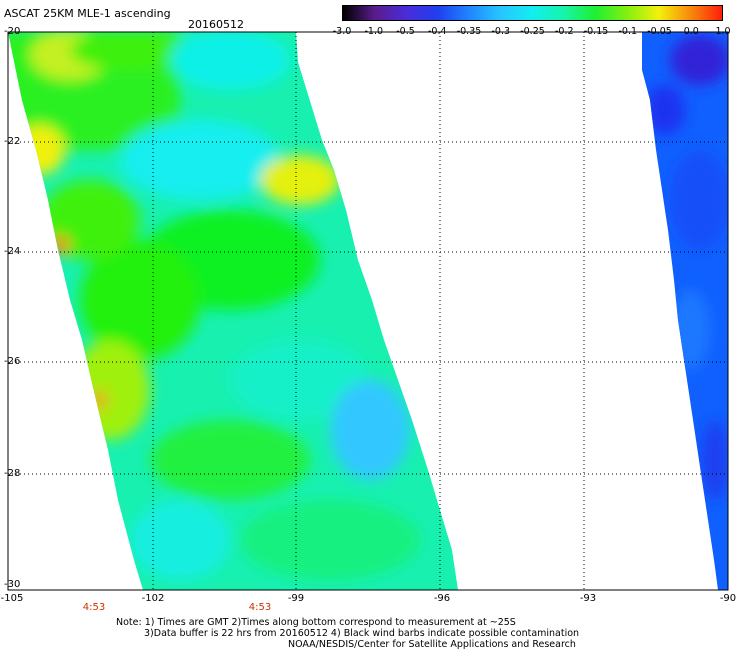 Image resolution: width=740 pixels, height=650 pixels. Describe the element at coordinates (12, 251) in the screenshot. I see `y-tick-label: -24` at that location.